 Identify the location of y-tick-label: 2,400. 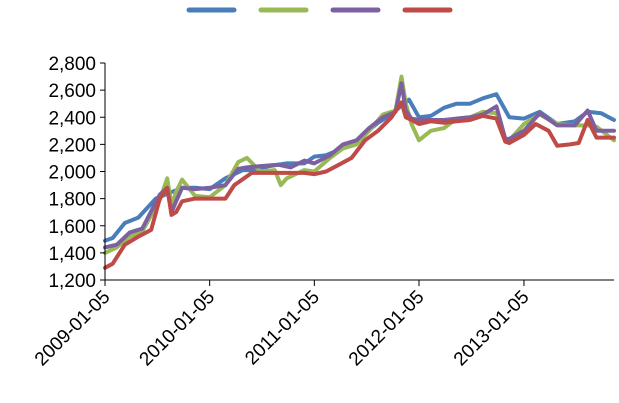
(72, 118).